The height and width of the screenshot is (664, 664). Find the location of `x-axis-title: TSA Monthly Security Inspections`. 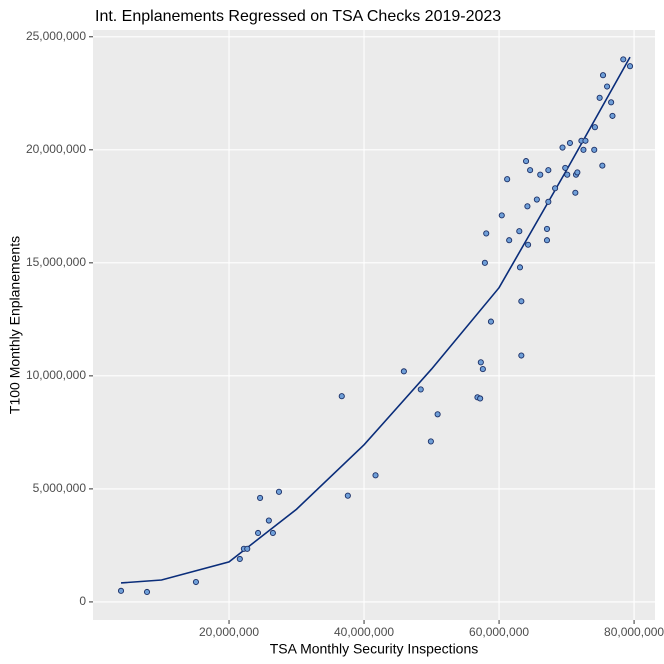

x-axis-title: TSA Monthly Security Inspections is located at coordinates (374, 649).